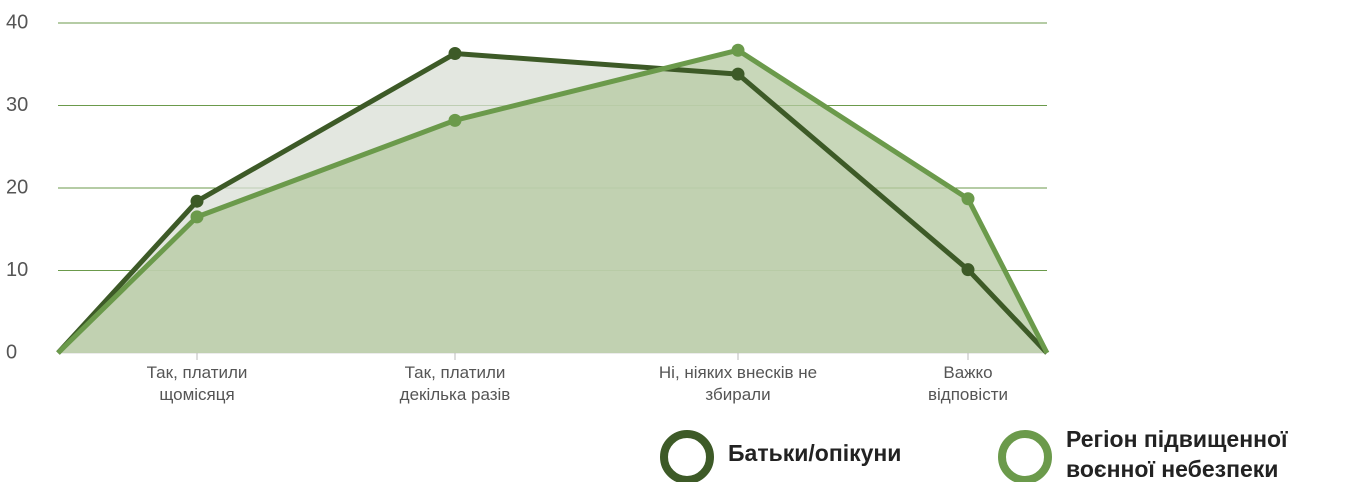 The width and height of the screenshot is (1362, 482). Describe the element at coordinates (197, 383) in the screenshot. I see `x-tick-label: Так, платили щомісяця` at that location.